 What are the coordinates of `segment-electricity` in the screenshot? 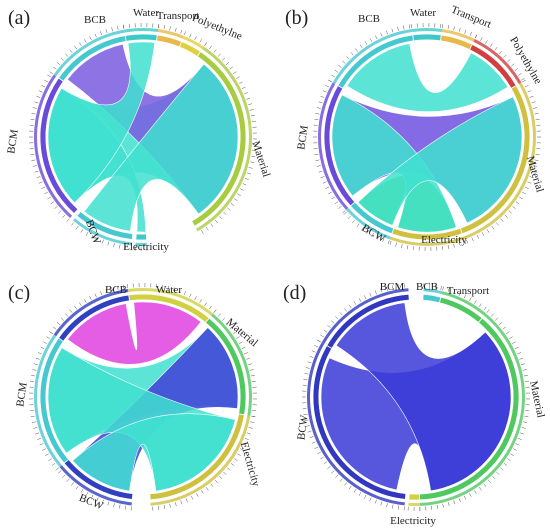 It's located at (414, 497).